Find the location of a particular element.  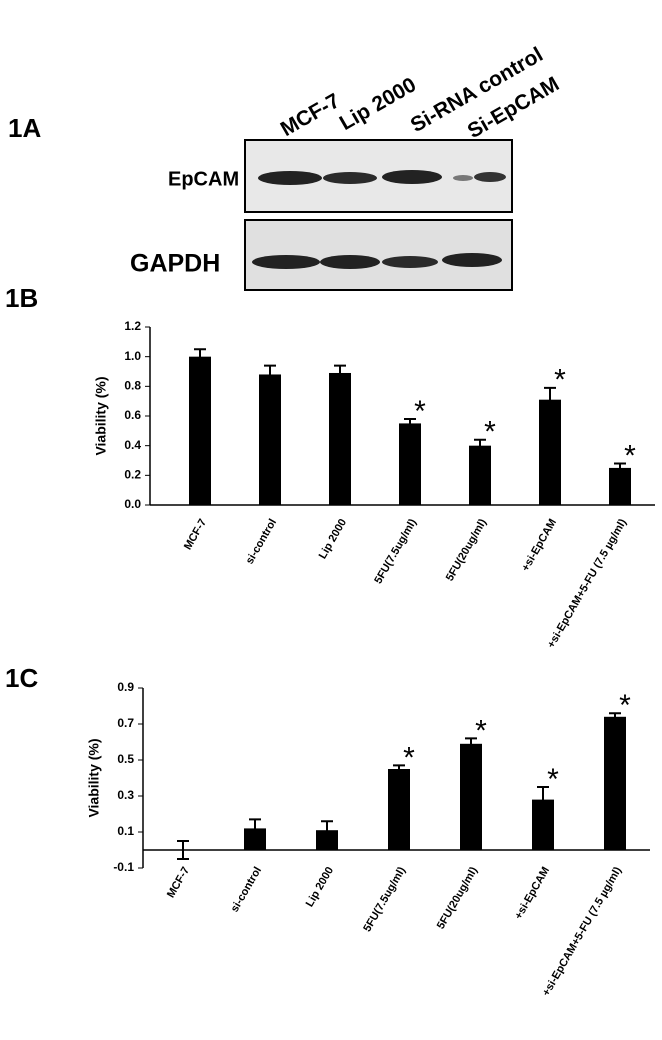

lane-label: MCF-7 is located at coordinates (310, 115).